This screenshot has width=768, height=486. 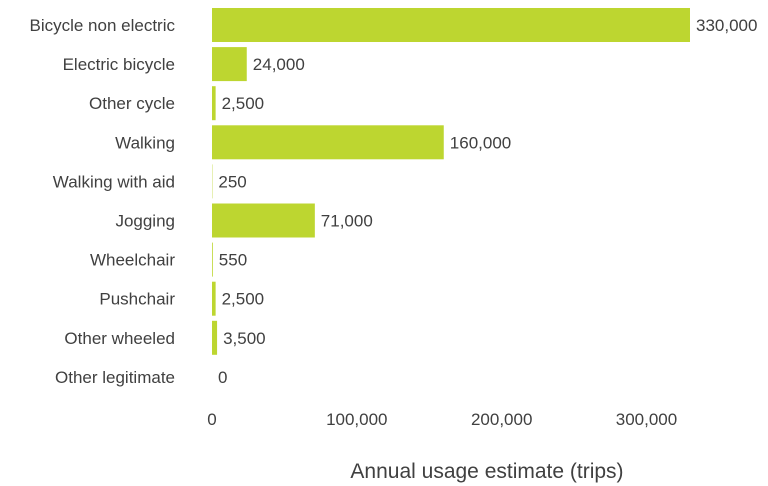 I want to click on category-label: Pushchair, so click(x=137, y=299).